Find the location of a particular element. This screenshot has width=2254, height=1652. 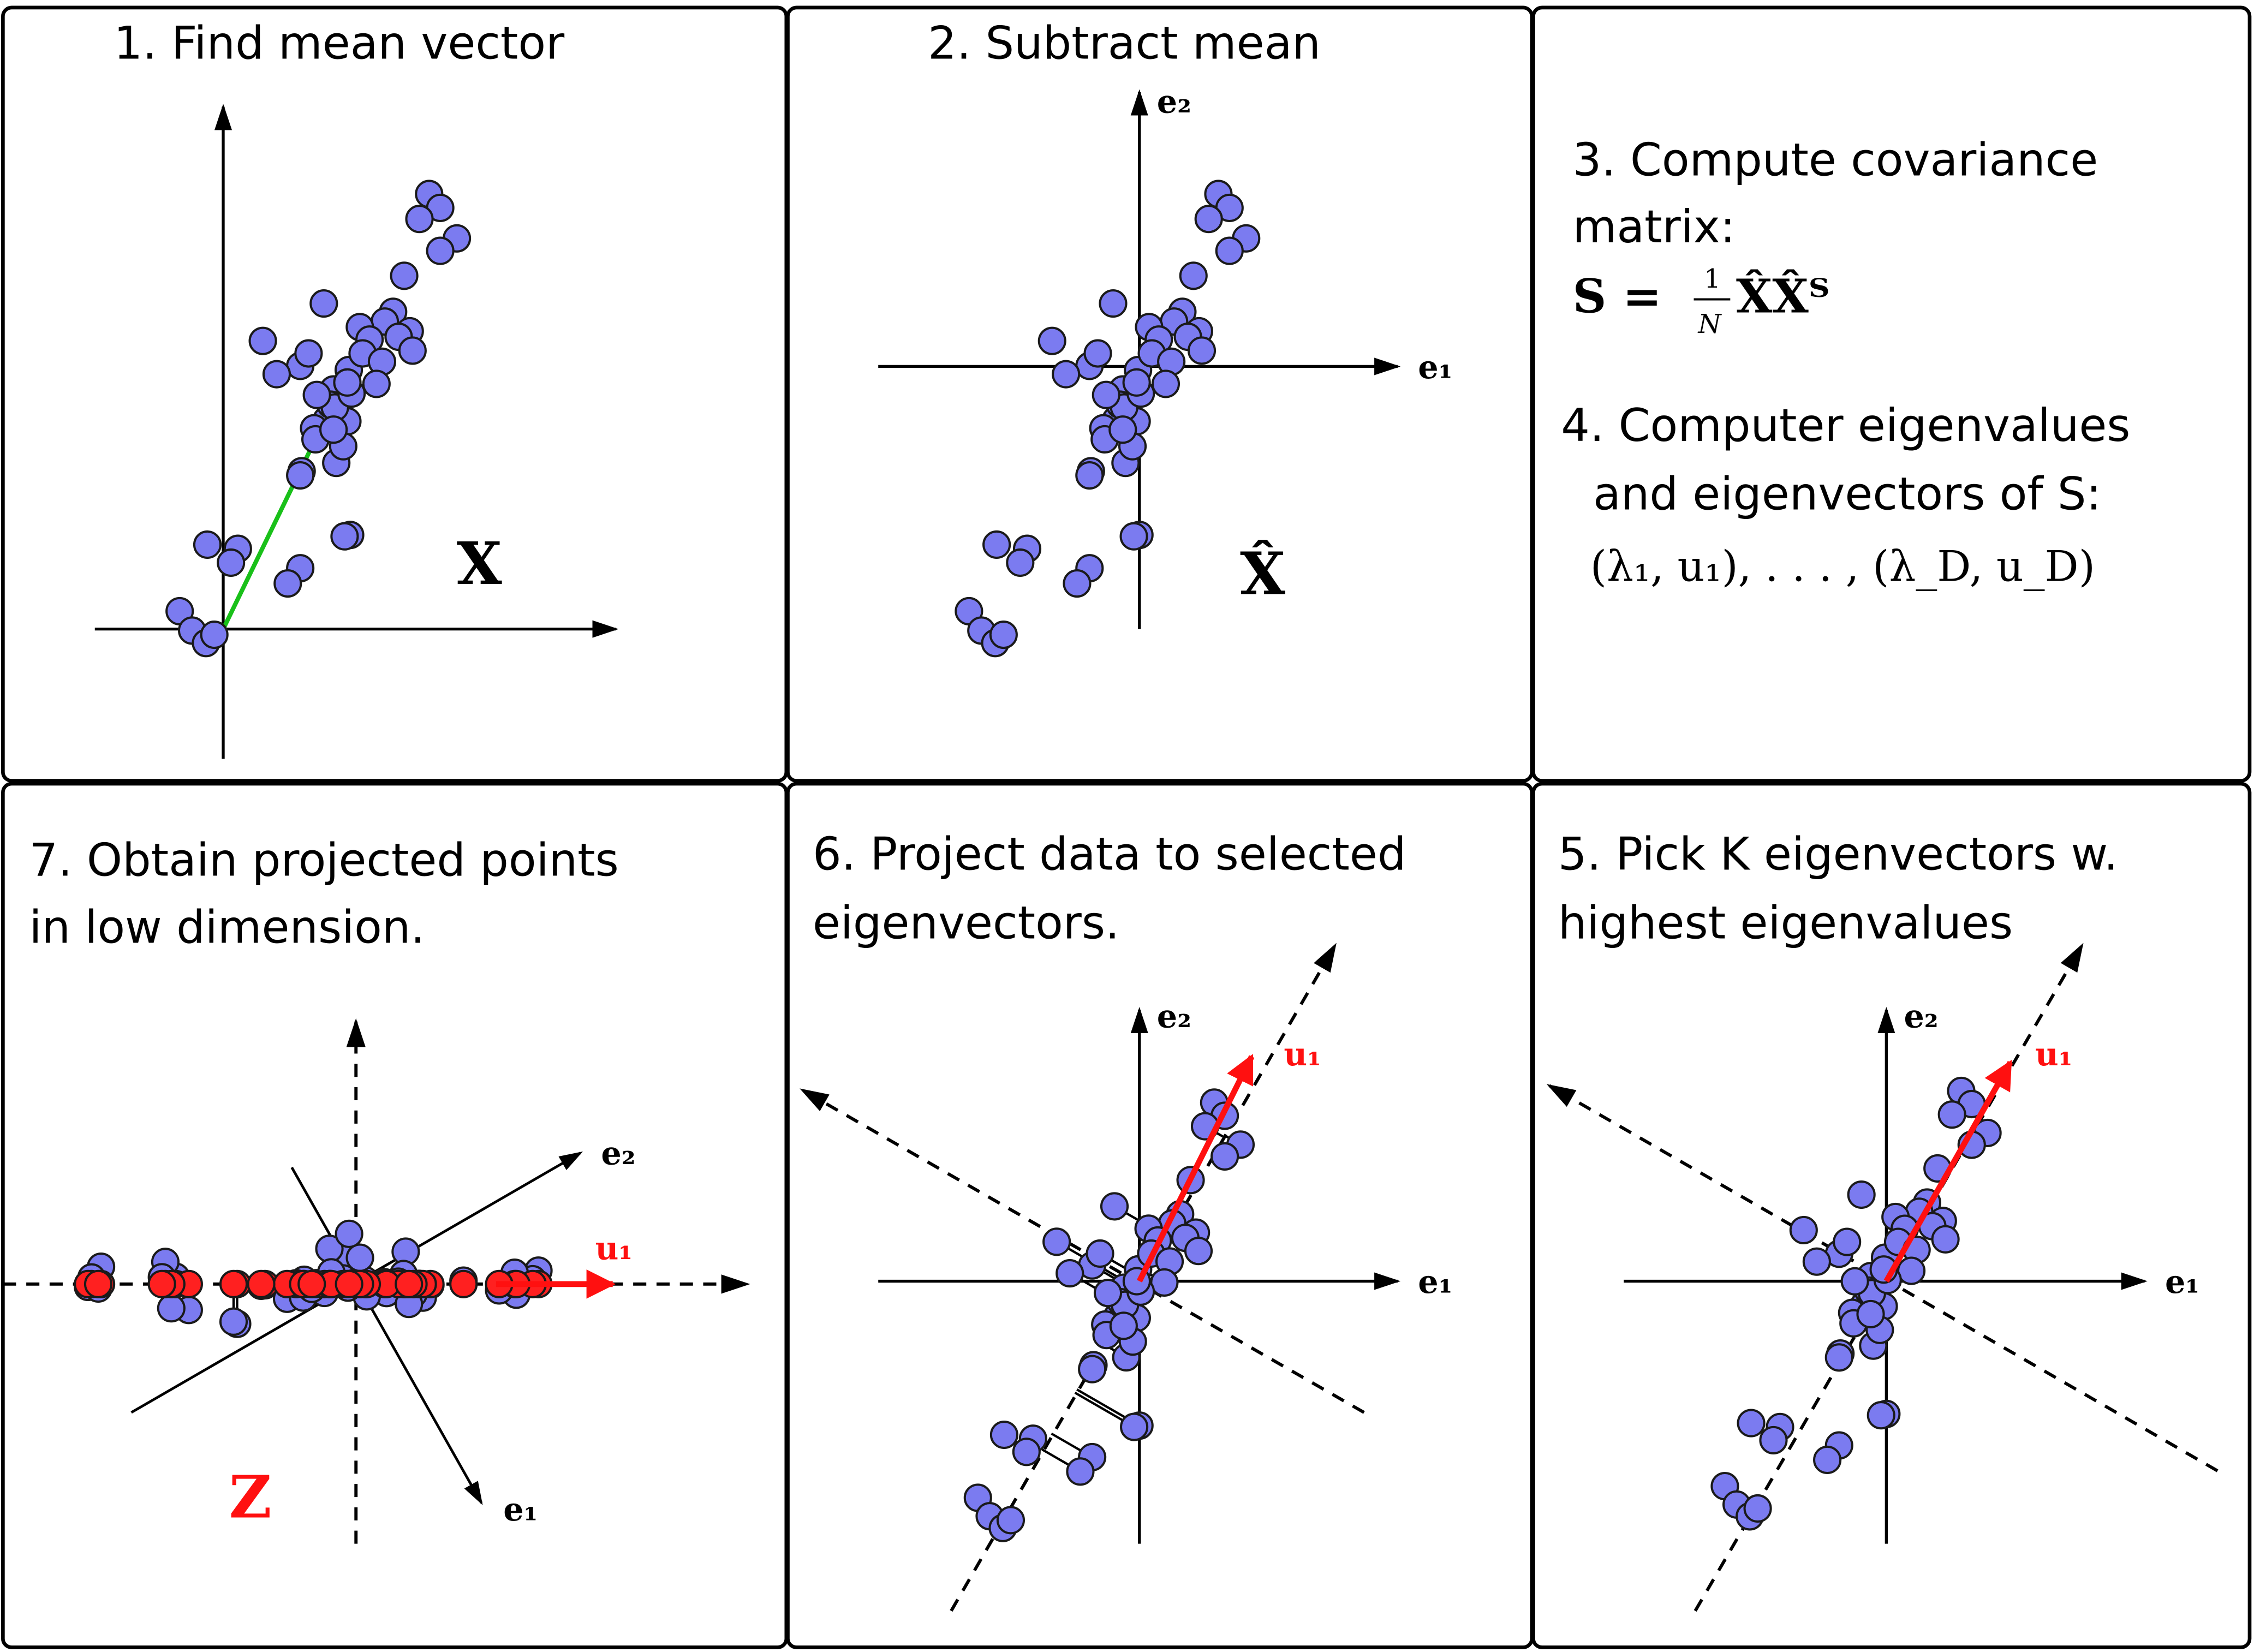

p3-line2: matrix: is located at coordinates (1654, 226).